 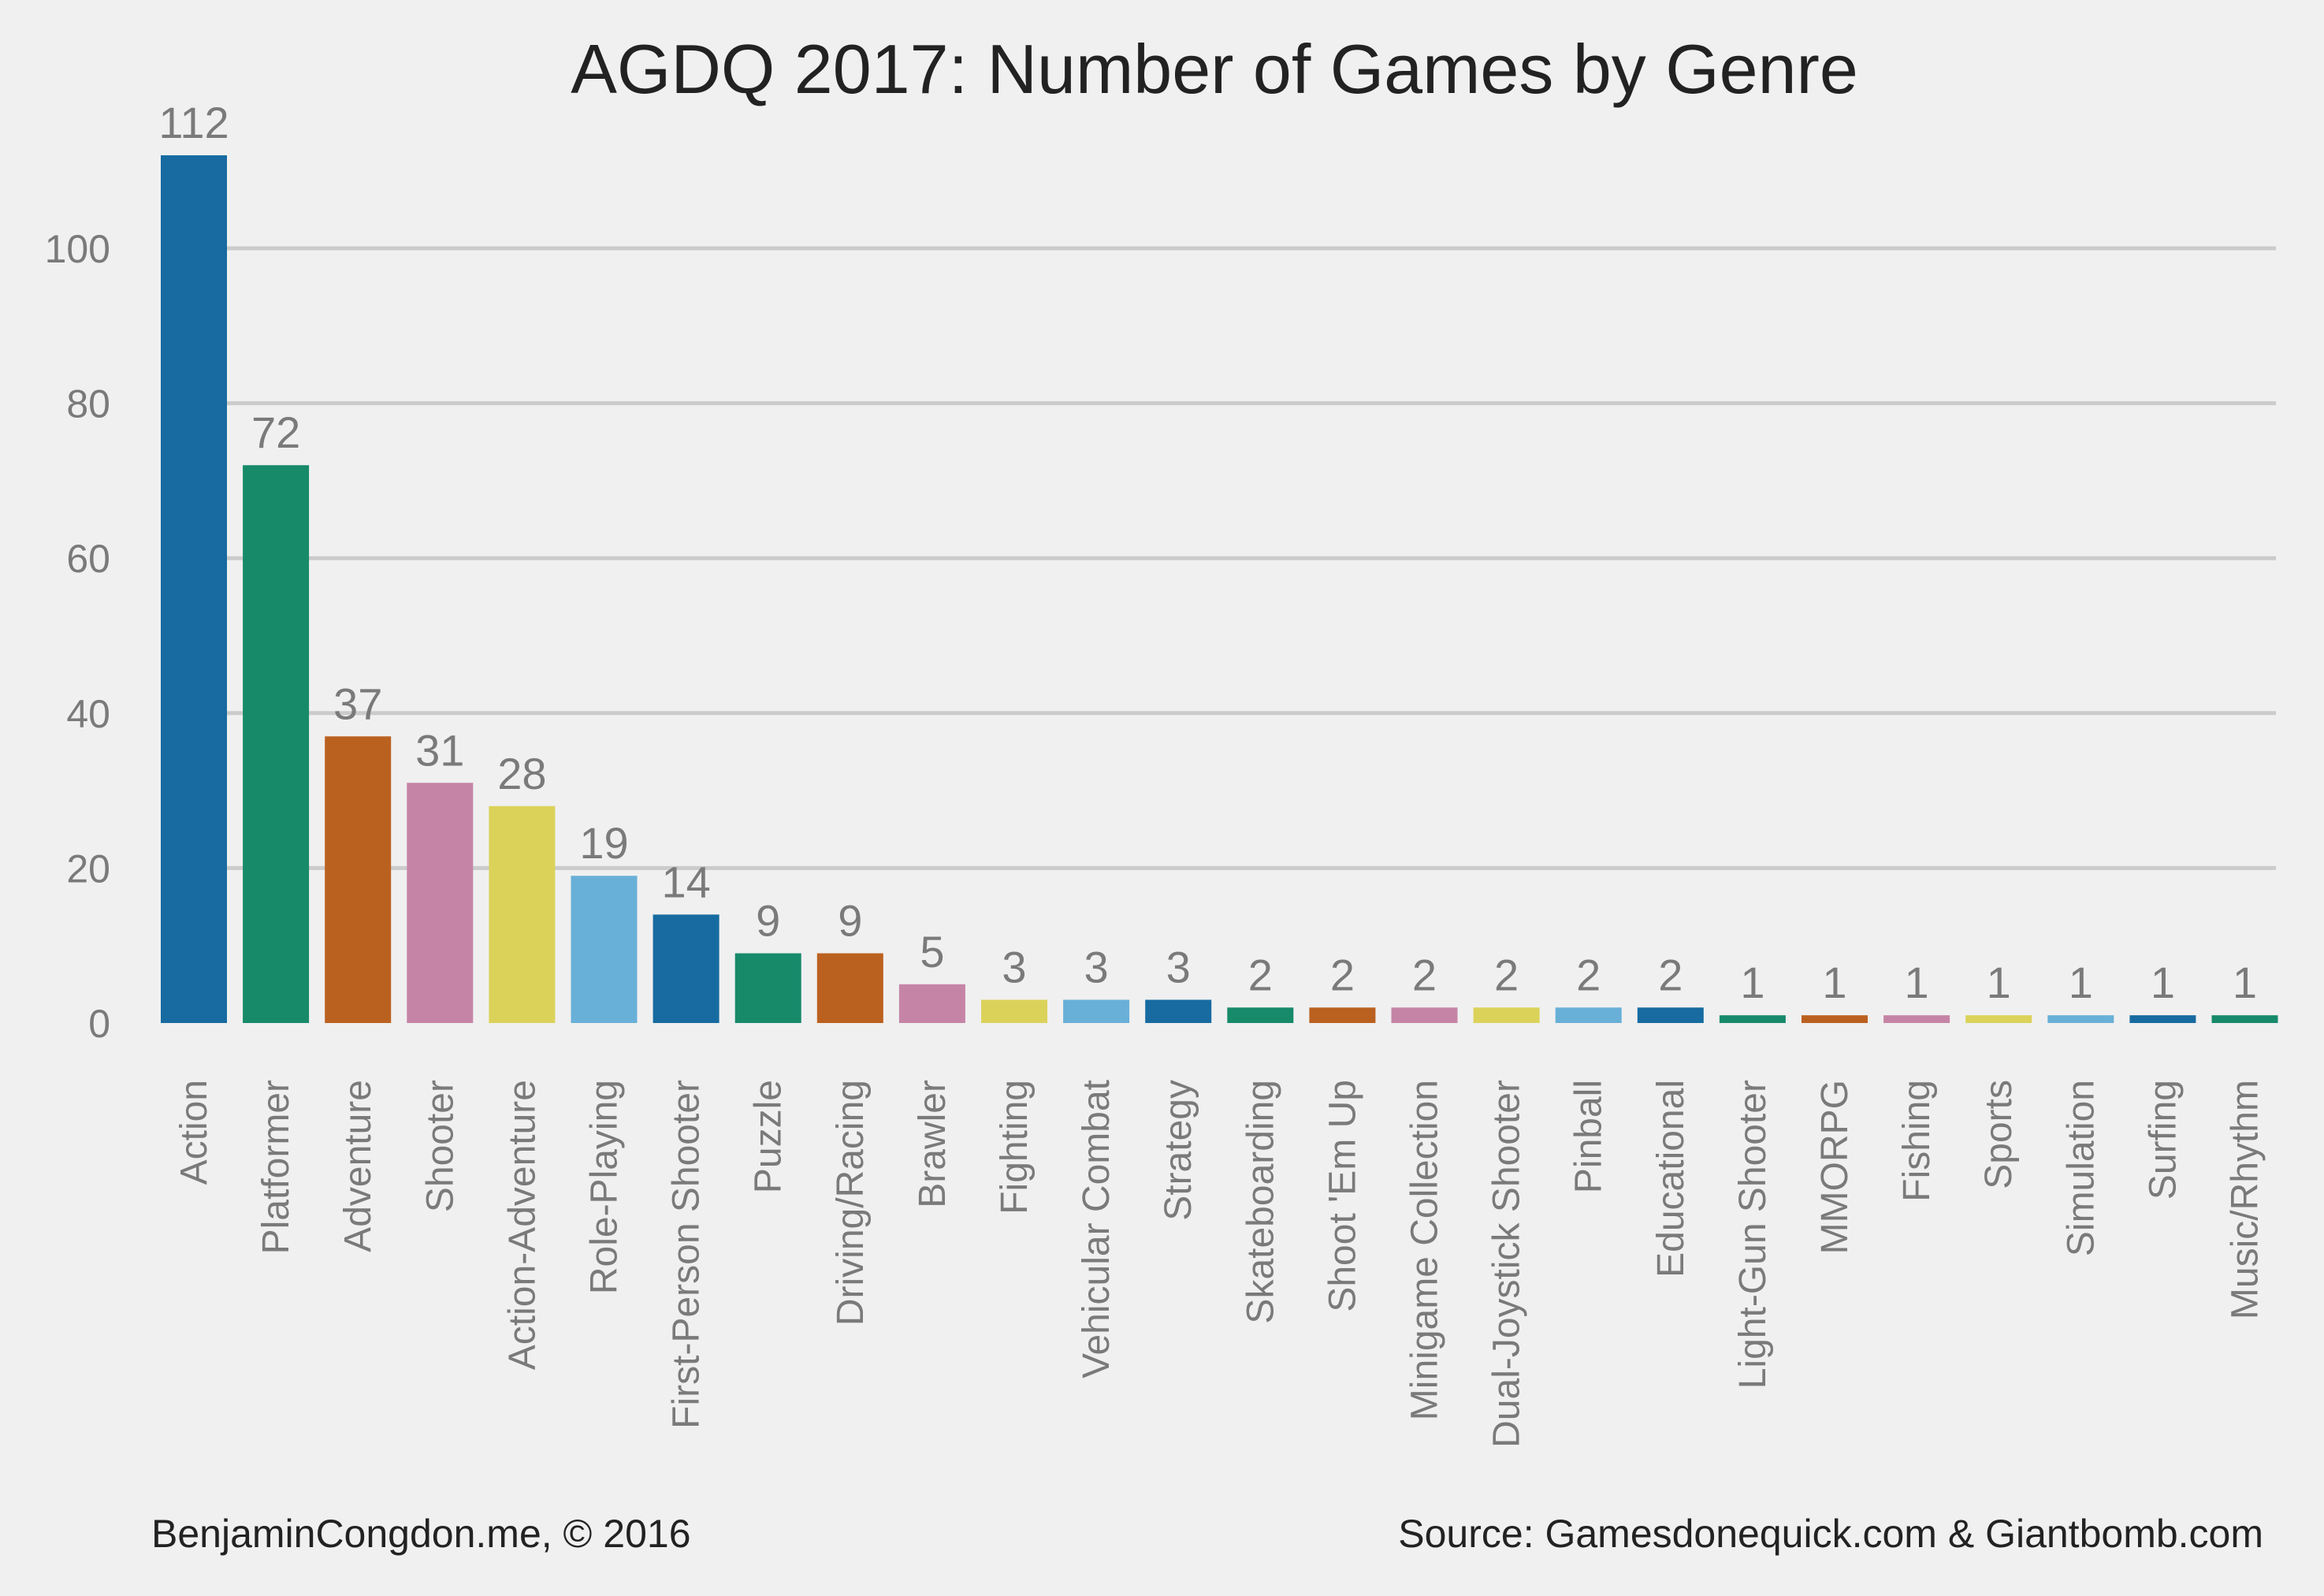 What do you see at coordinates (2245, 1199) in the screenshot?
I see `category-label: Music/Rhythm` at bounding box center [2245, 1199].